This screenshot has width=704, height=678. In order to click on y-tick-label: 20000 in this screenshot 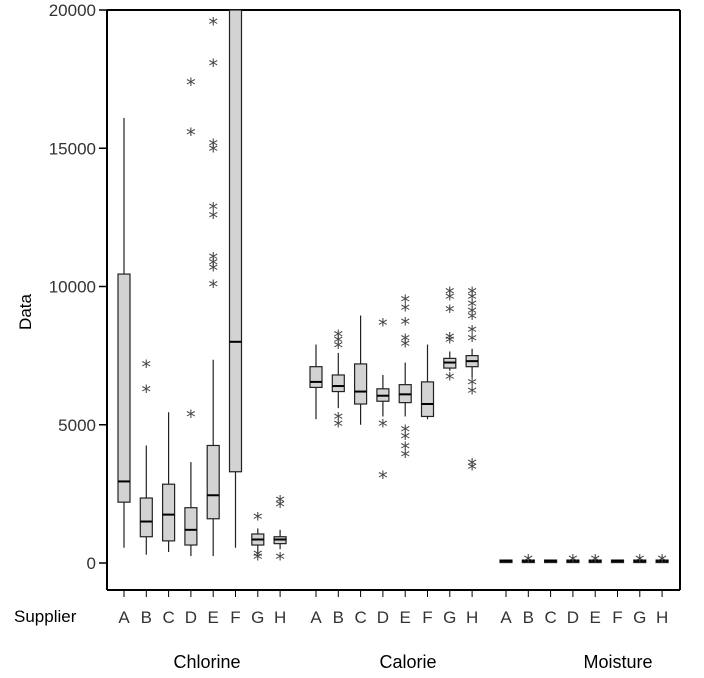, I will do `click(72, 10)`.